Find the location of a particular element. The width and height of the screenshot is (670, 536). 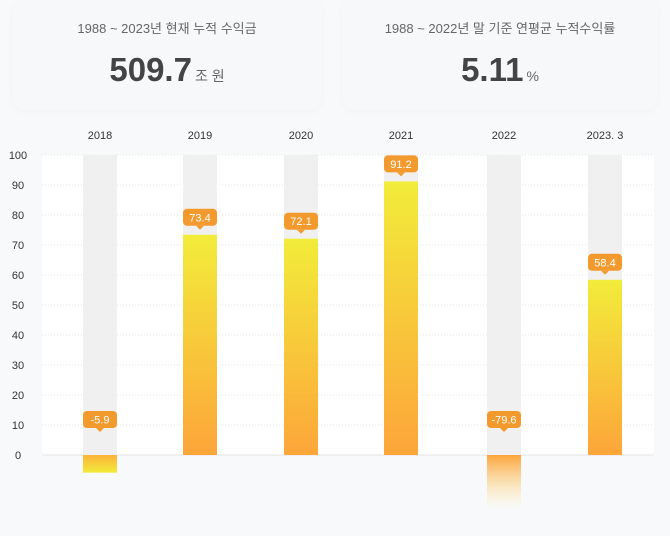

y-tick-label: 0 is located at coordinates (18, 456).